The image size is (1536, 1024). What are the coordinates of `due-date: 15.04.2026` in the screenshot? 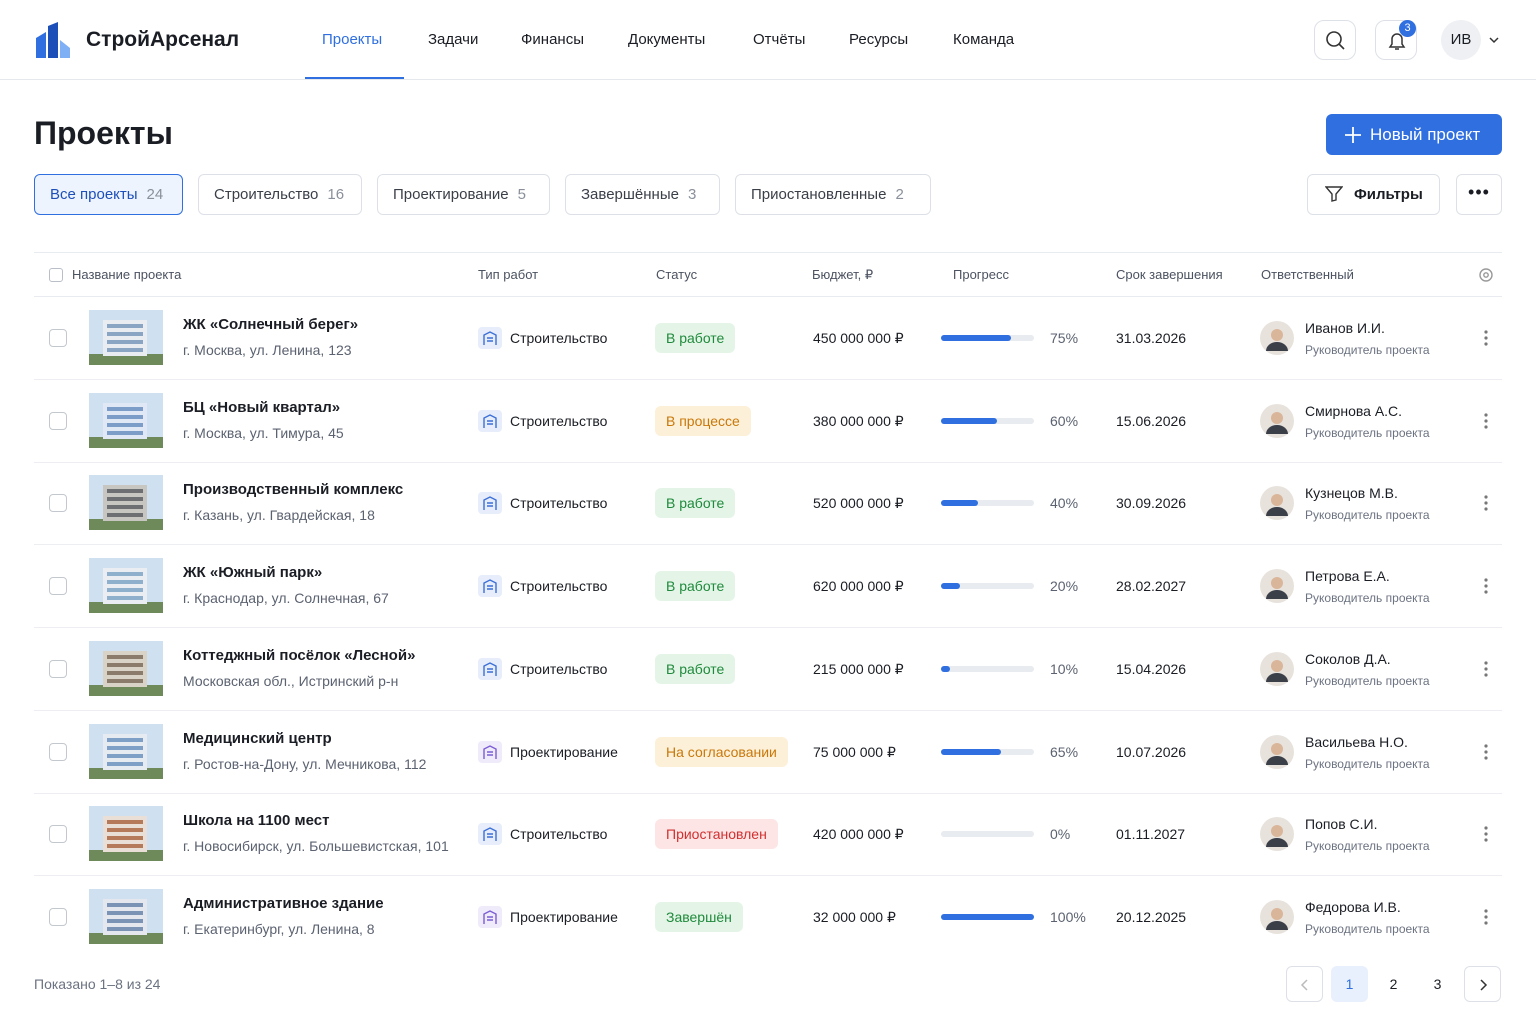 It's located at (1151, 668).